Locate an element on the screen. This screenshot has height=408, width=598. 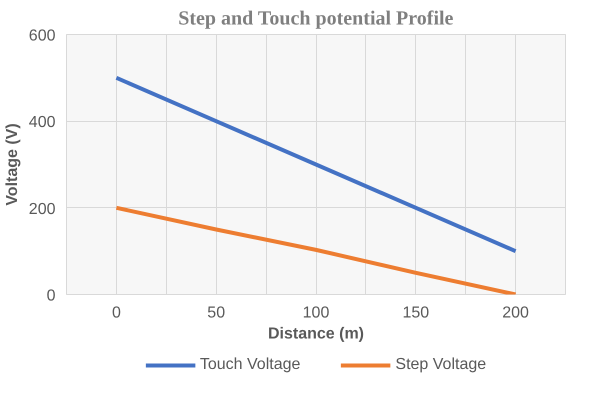
x-tick-label: 0 is located at coordinates (116, 313).